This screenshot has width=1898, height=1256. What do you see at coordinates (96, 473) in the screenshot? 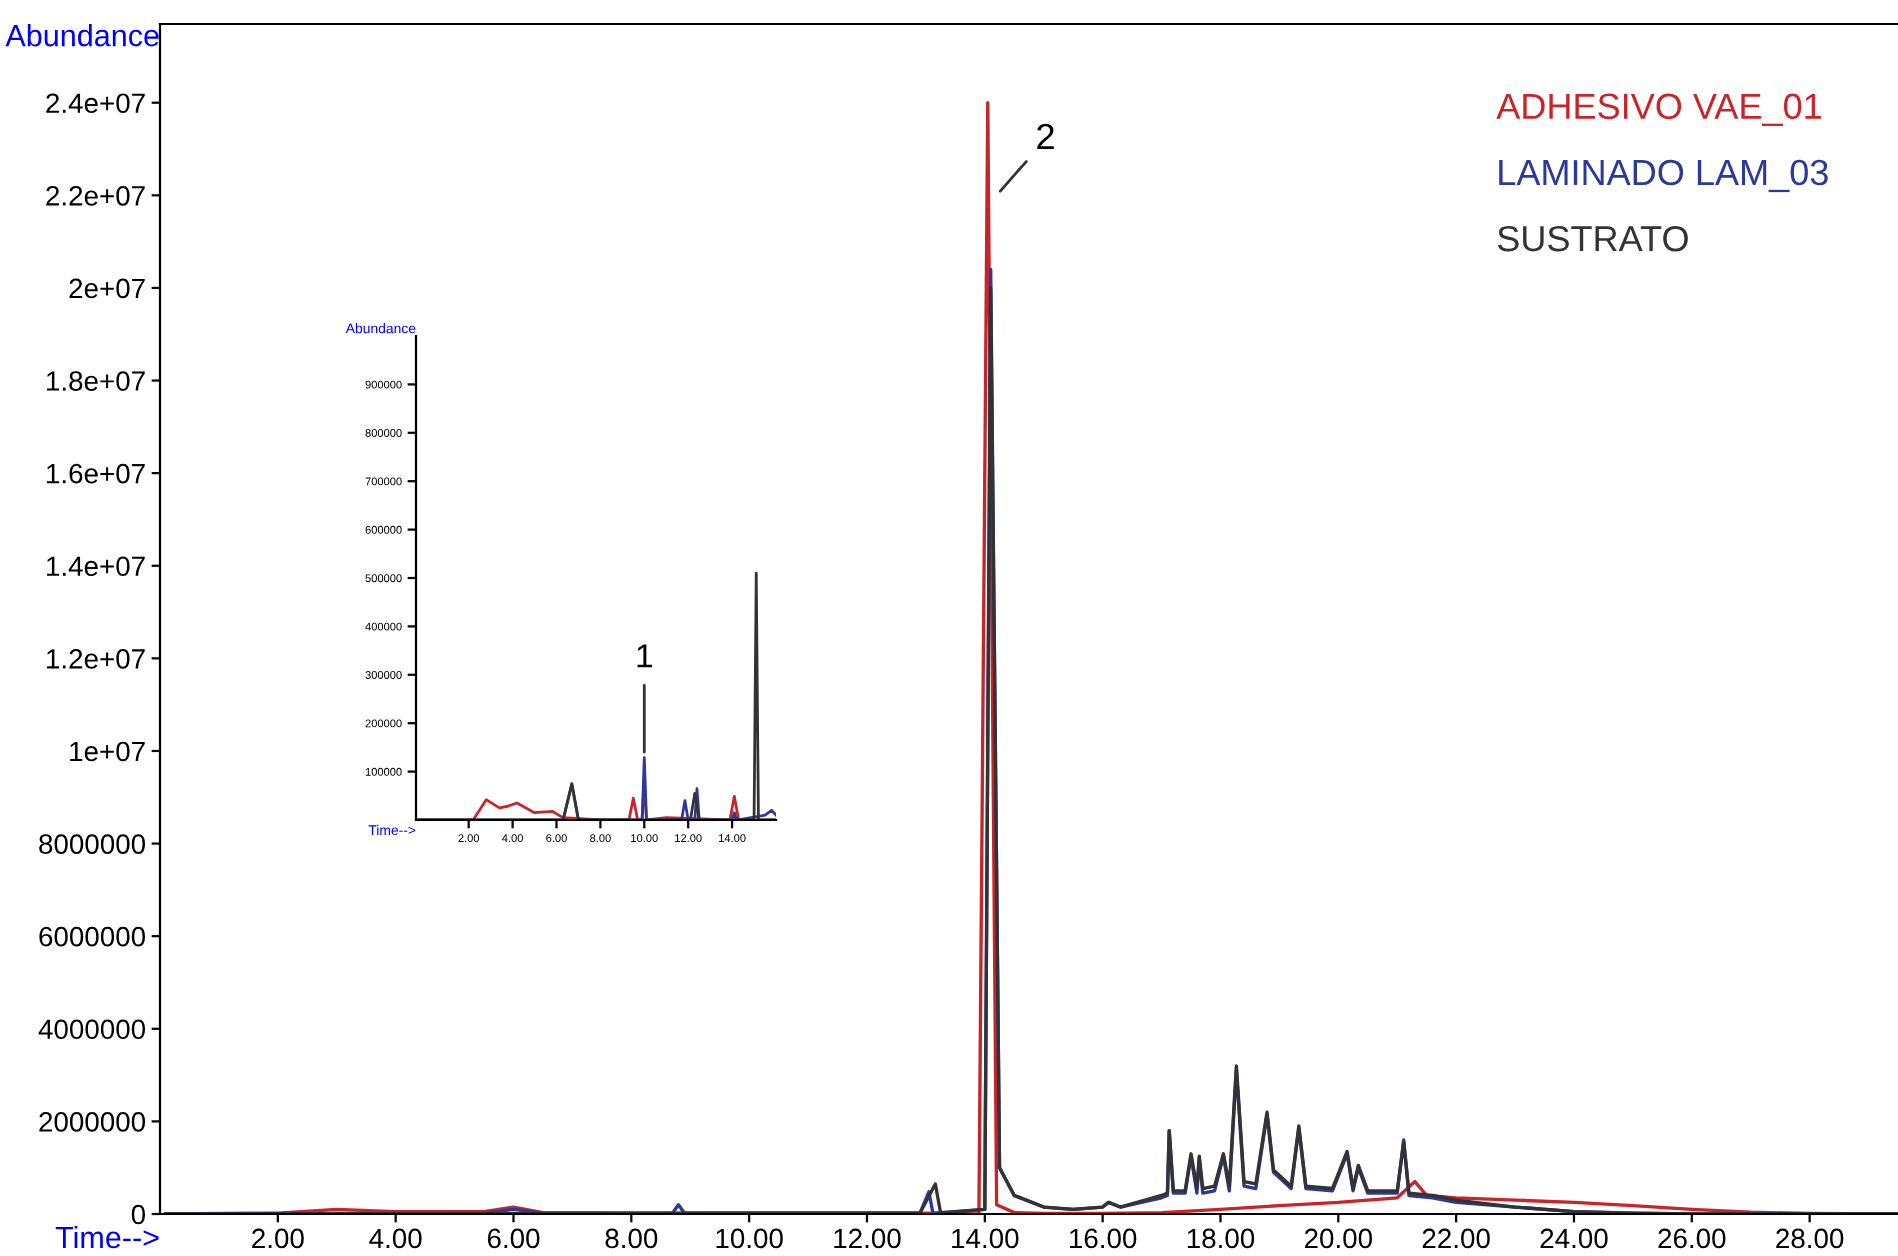
I see `y-tick-label: 1.6e+07` at bounding box center [96, 473].